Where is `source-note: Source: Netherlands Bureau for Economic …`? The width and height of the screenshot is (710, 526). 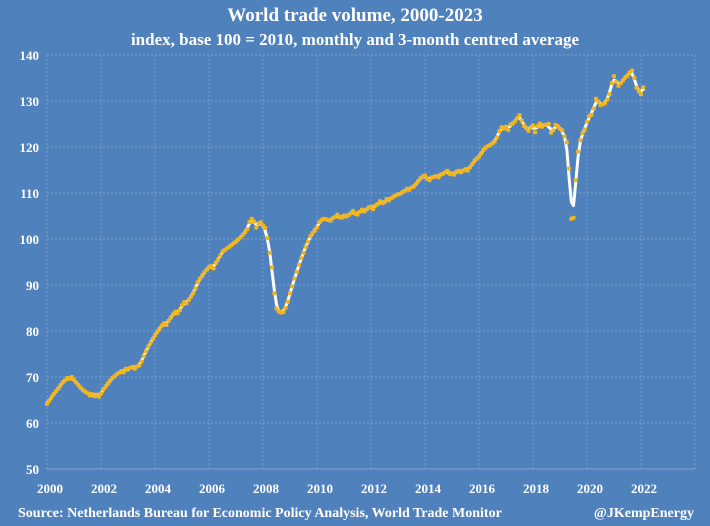 source-note: Source: Netherlands Bureau for Economic … is located at coordinates (260, 513).